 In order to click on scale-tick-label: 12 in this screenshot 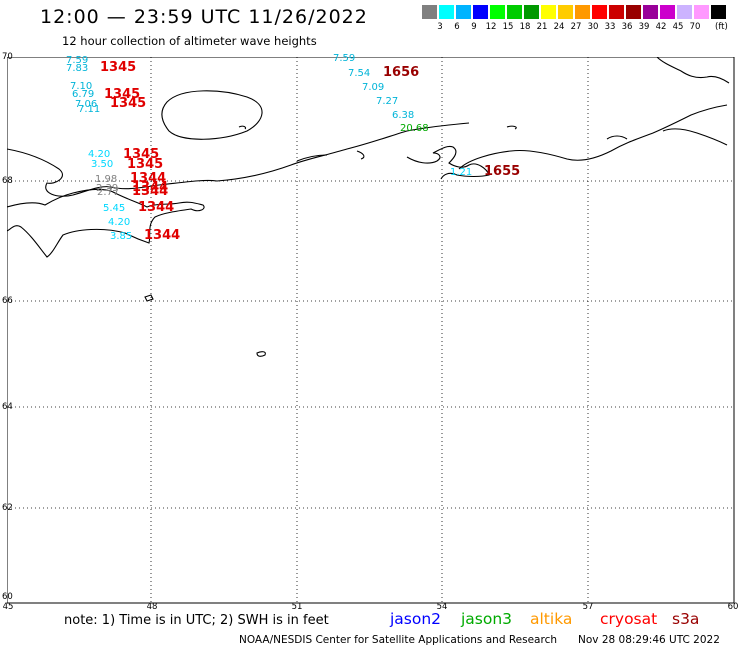, I will do `click(491, 27)`.